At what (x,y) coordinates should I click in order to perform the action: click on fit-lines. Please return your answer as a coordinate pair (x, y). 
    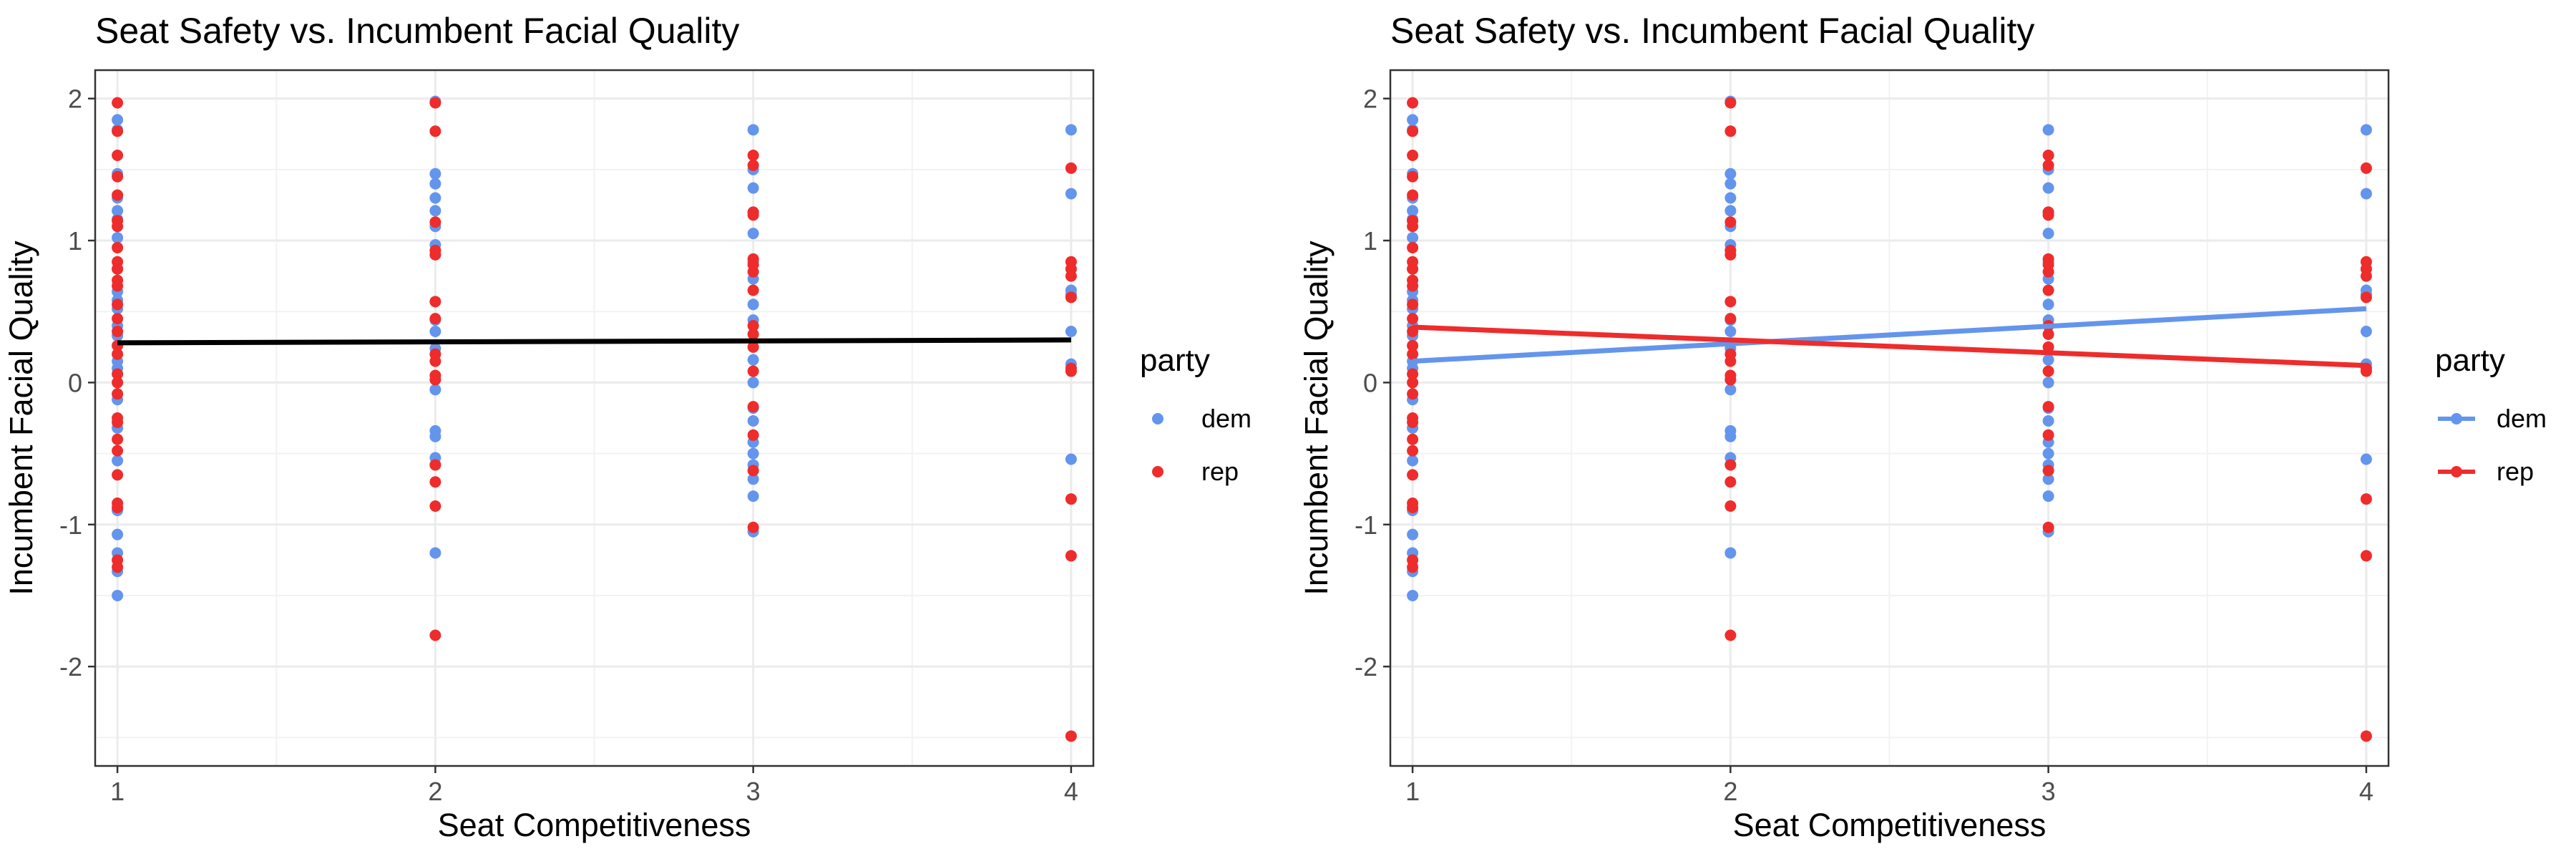
    Looking at the image, I should click on (1889, 337).